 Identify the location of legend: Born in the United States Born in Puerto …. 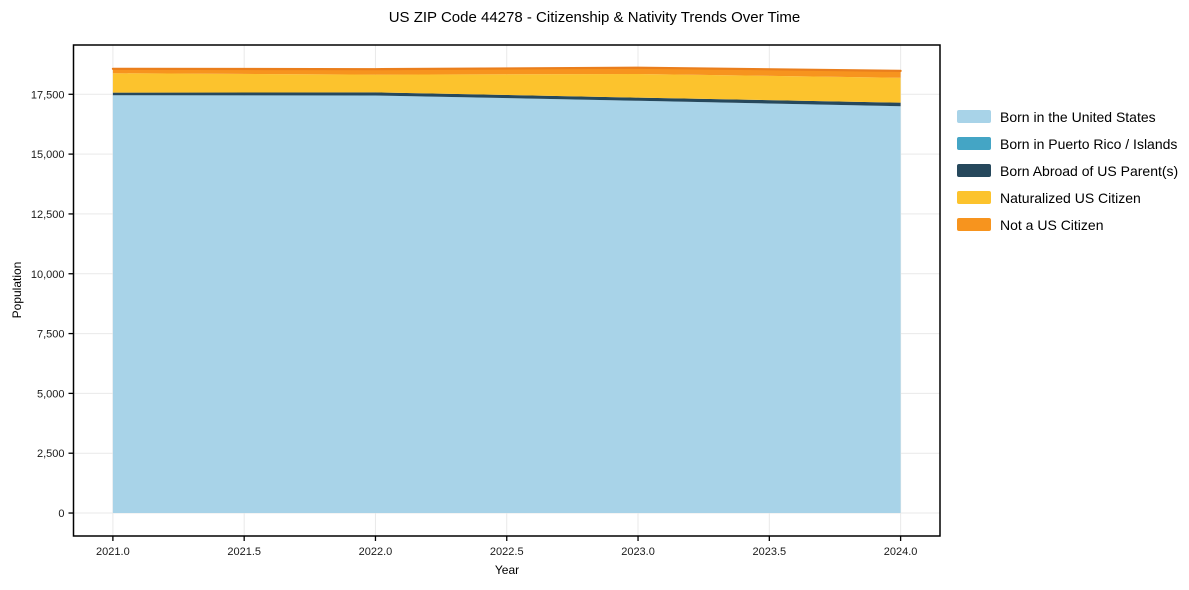
(1067, 170).